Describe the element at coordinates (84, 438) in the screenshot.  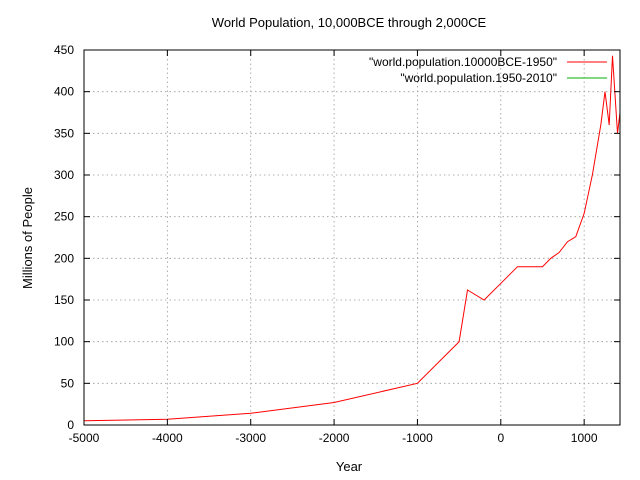
I see `x-tick-label: -5000` at that location.